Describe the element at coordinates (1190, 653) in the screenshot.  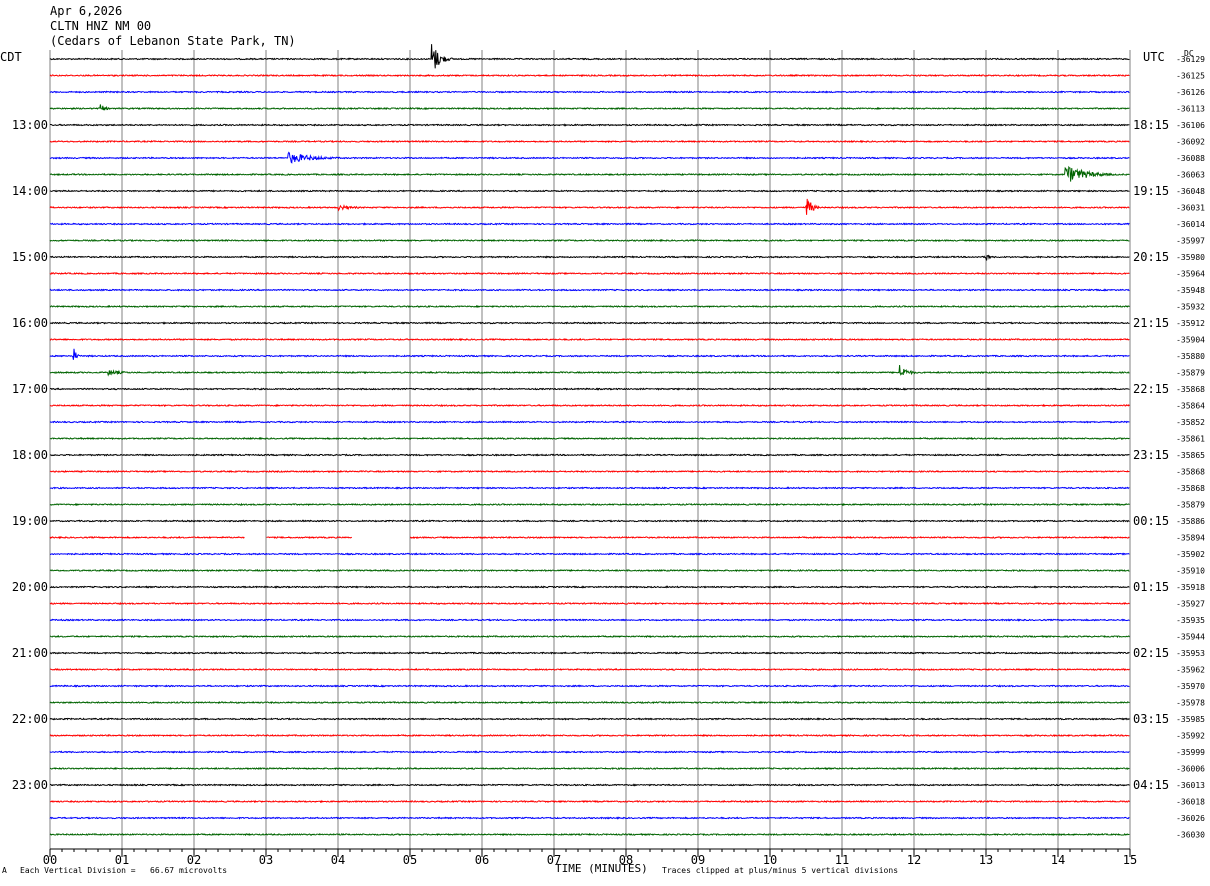
I see `dc-offset-label: -35953` at that location.